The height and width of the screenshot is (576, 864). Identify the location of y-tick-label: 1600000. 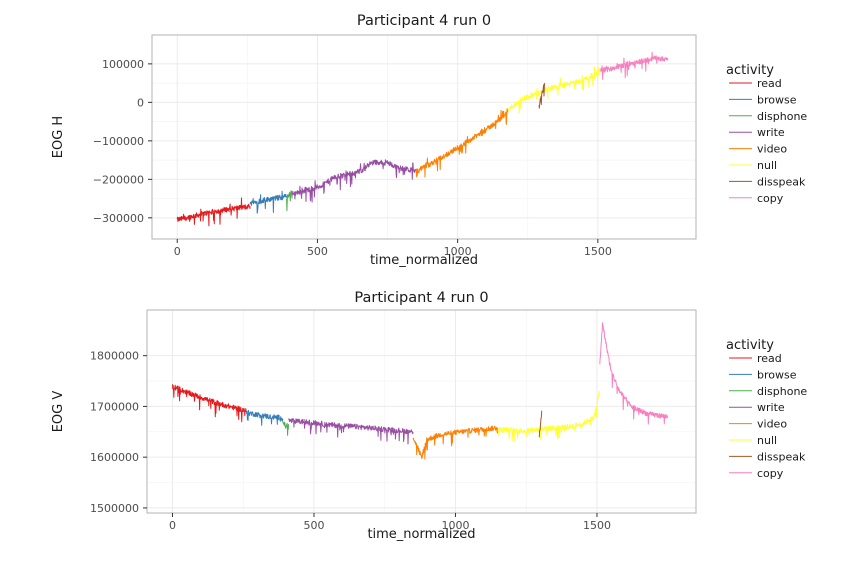
(114, 457).